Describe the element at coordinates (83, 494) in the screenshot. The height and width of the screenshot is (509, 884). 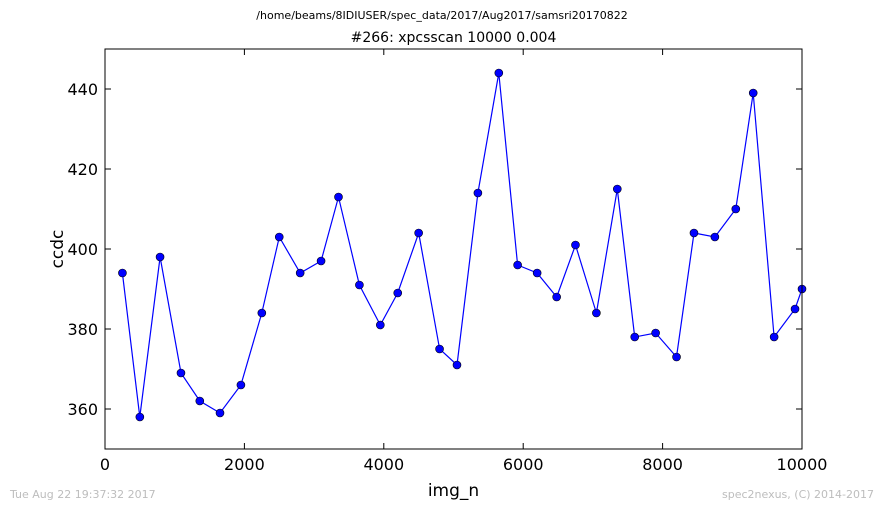
I see `timestamp: Tue Aug 22 19:37:32 2017` at that location.